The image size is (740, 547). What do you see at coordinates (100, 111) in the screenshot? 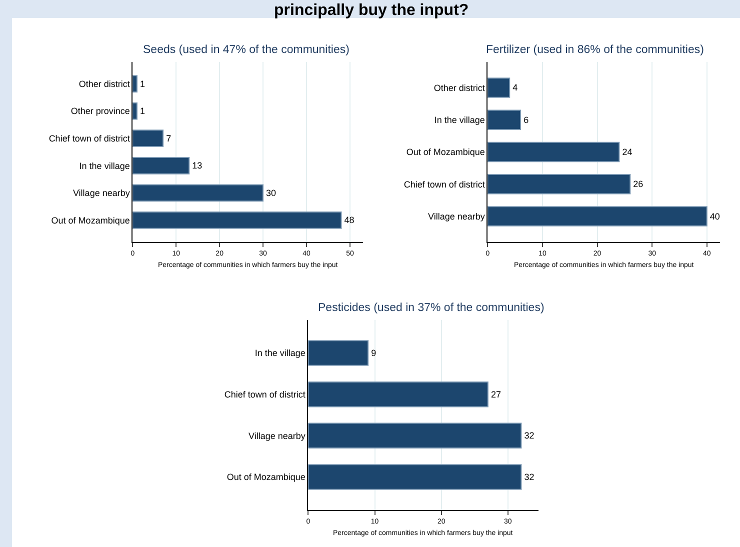
I see `y-tick-label: Other province` at bounding box center [100, 111].